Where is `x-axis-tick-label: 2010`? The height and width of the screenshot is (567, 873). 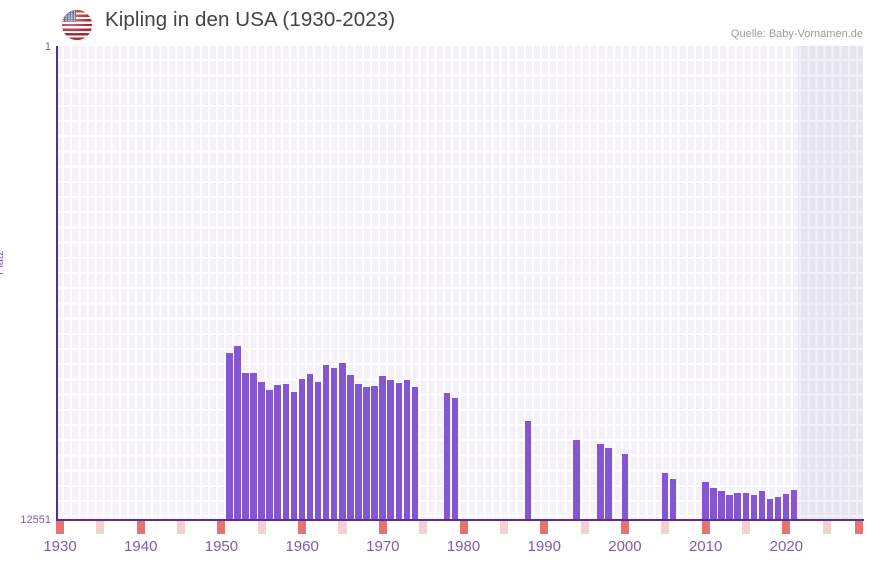 x-axis-tick-label: 2010 is located at coordinates (705, 546).